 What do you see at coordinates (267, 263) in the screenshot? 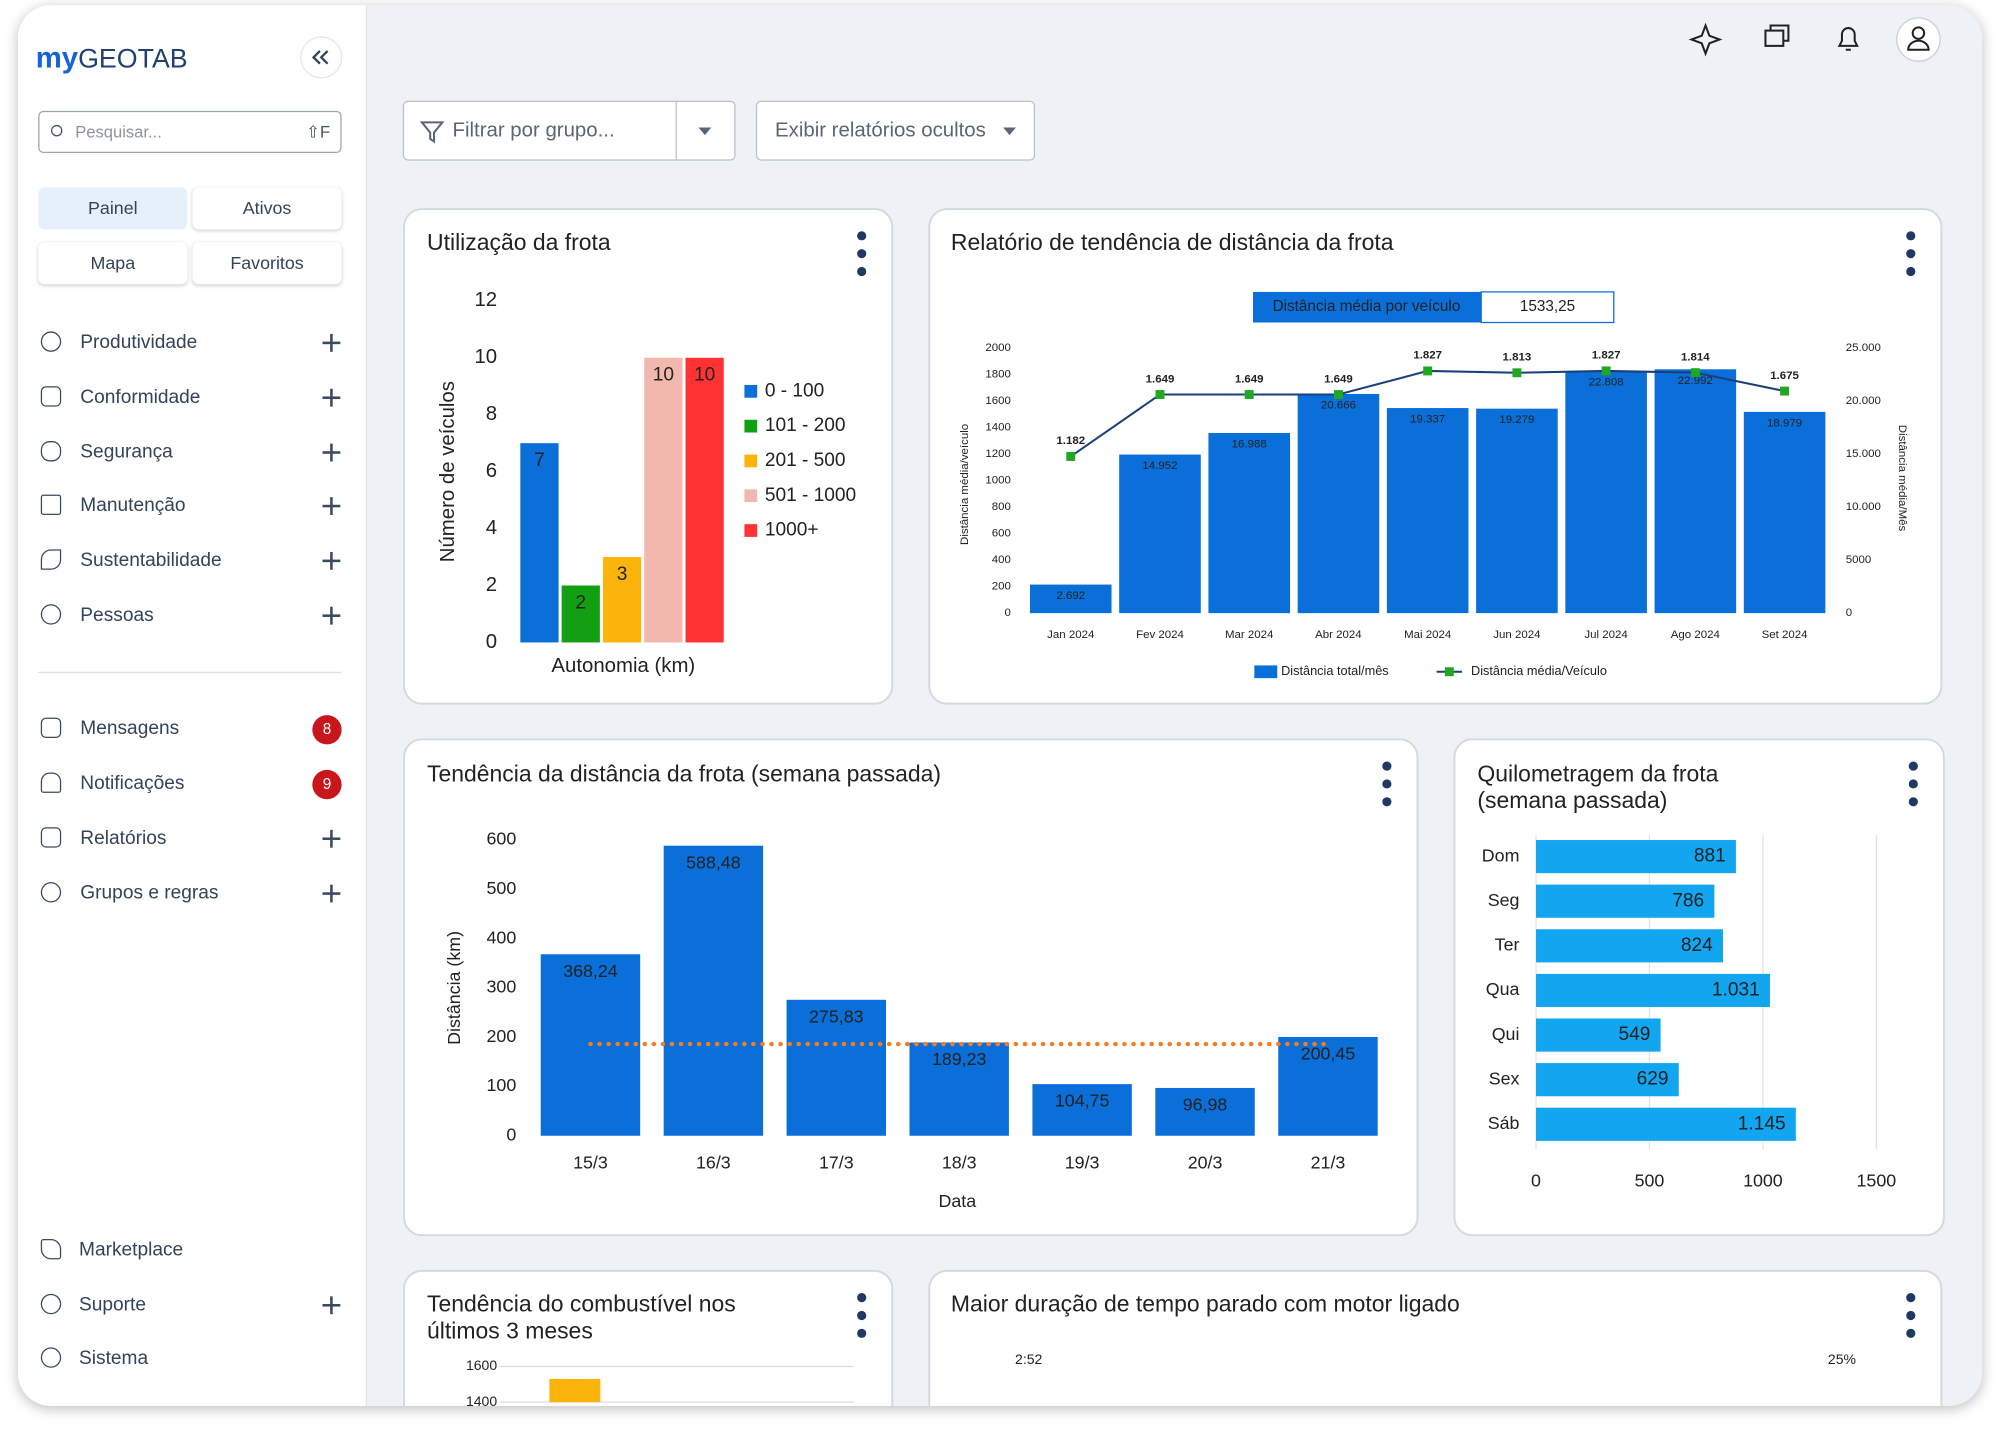
I see `quick-link: Favoritos` at bounding box center [267, 263].